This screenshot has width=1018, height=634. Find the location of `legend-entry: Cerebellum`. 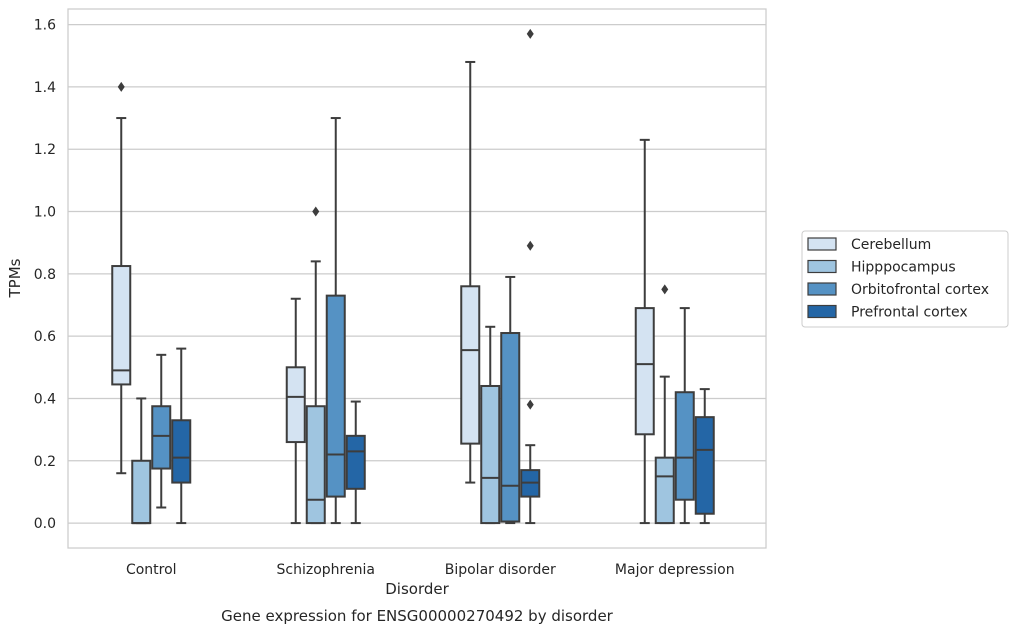

legend-entry: Cerebellum is located at coordinates (891, 245).